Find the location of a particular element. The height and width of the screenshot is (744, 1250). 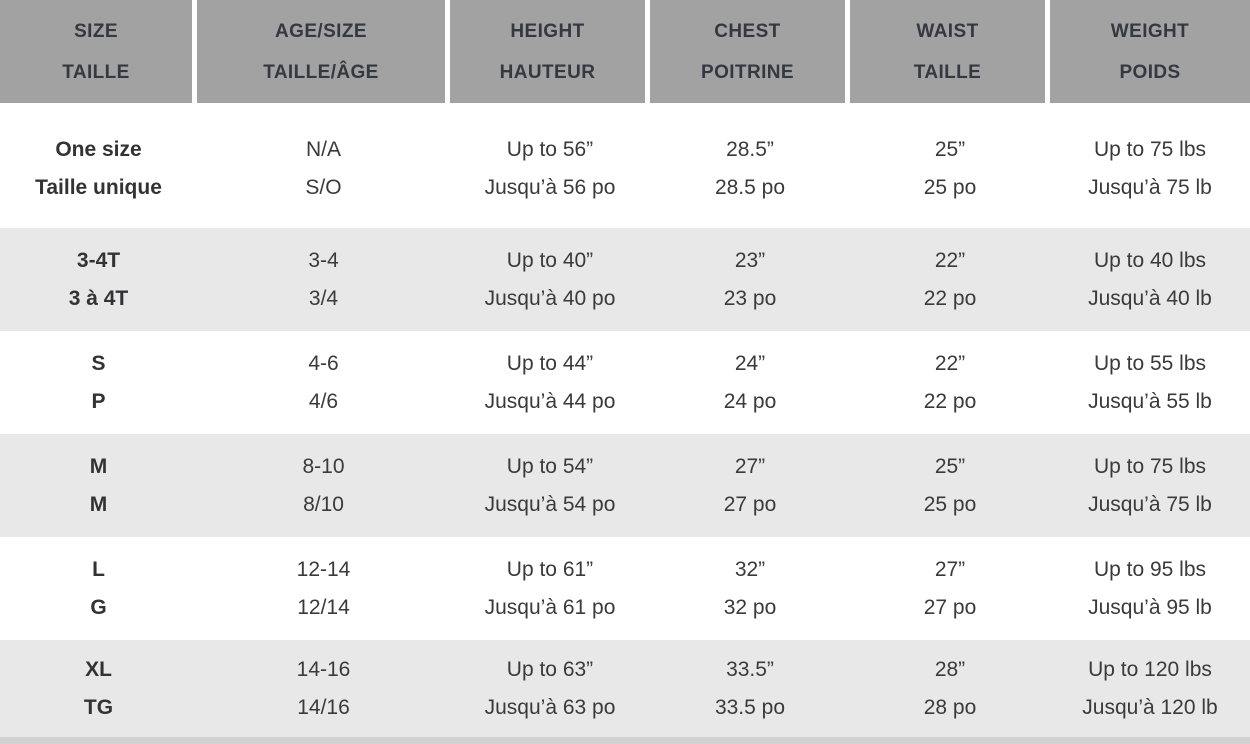

cell-value-en: 23” is located at coordinates (750, 260).